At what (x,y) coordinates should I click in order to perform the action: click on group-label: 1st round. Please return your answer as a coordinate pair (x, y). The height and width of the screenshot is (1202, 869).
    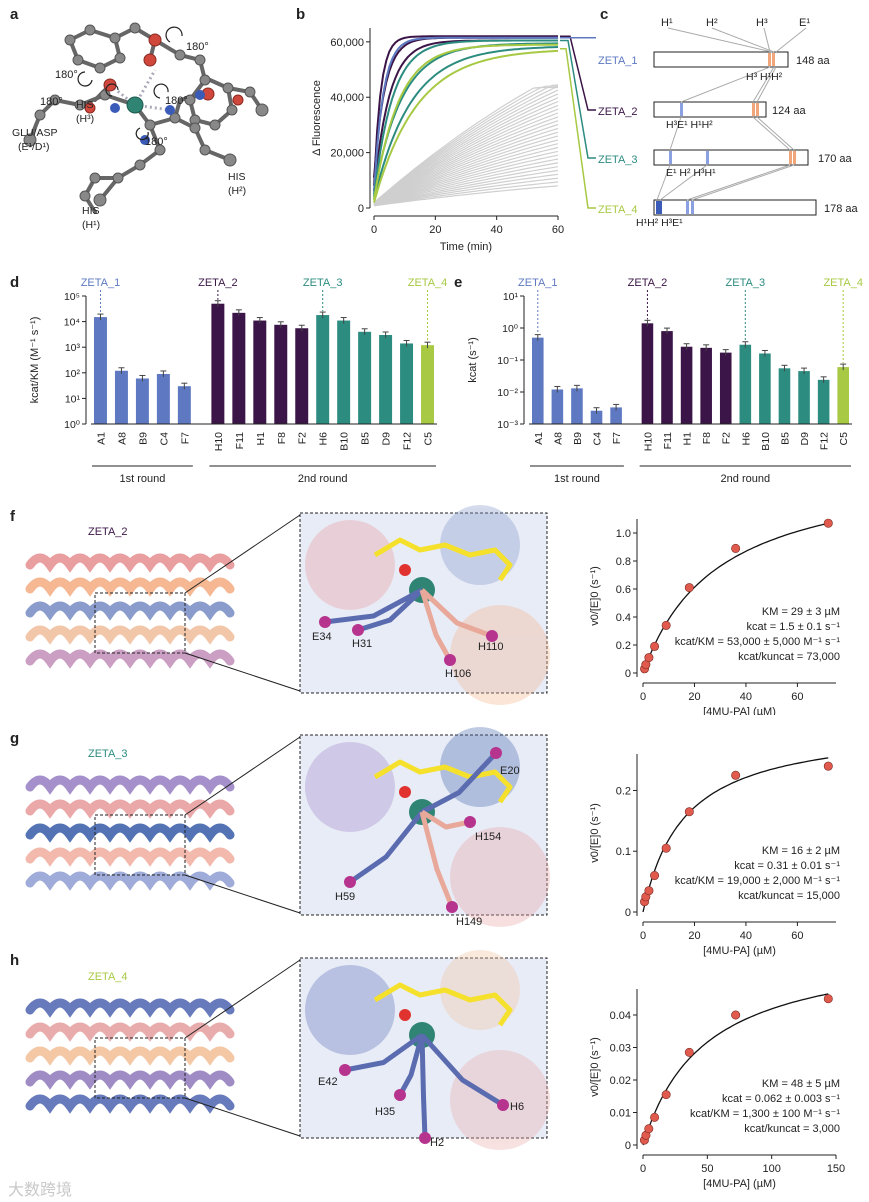
    Looking at the image, I should click on (142, 479).